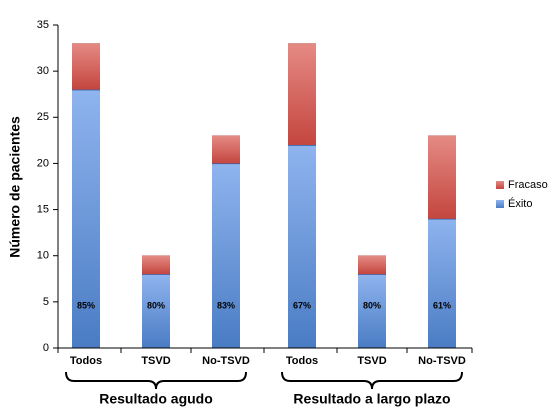 This screenshot has width=560, height=414. What do you see at coordinates (156, 399) in the screenshot?
I see `group-label: Resultado agudo` at bounding box center [156, 399].